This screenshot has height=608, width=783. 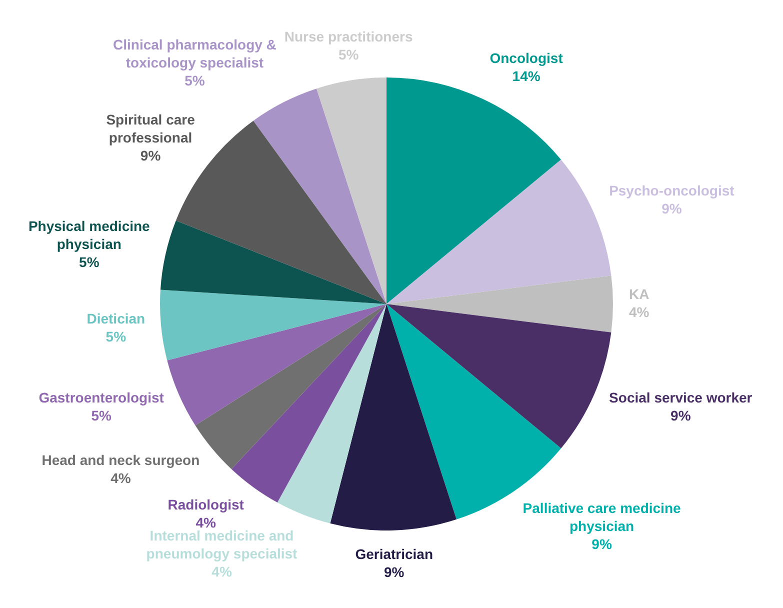 What do you see at coordinates (206, 504) in the screenshot?
I see `slice-label: Radiologist` at bounding box center [206, 504].